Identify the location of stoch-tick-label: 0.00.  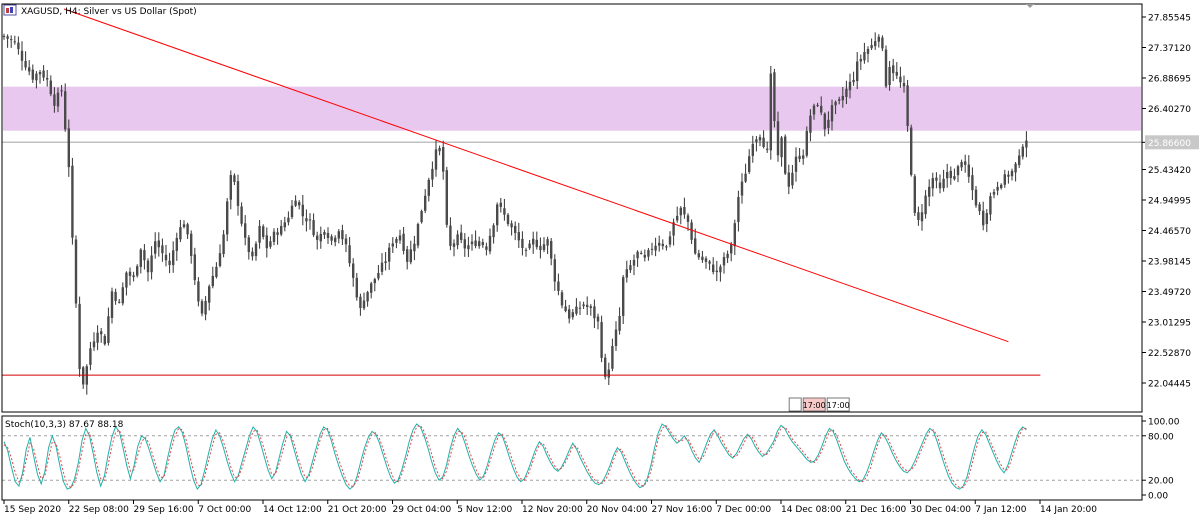
(1158, 497).